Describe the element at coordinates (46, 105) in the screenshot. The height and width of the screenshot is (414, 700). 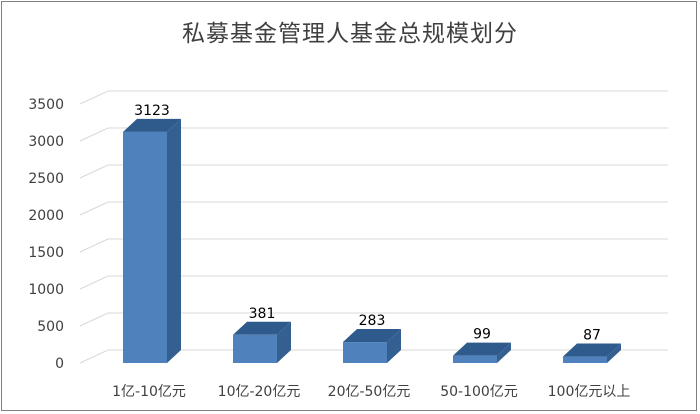
I see `y-tick-label: 3500` at that location.